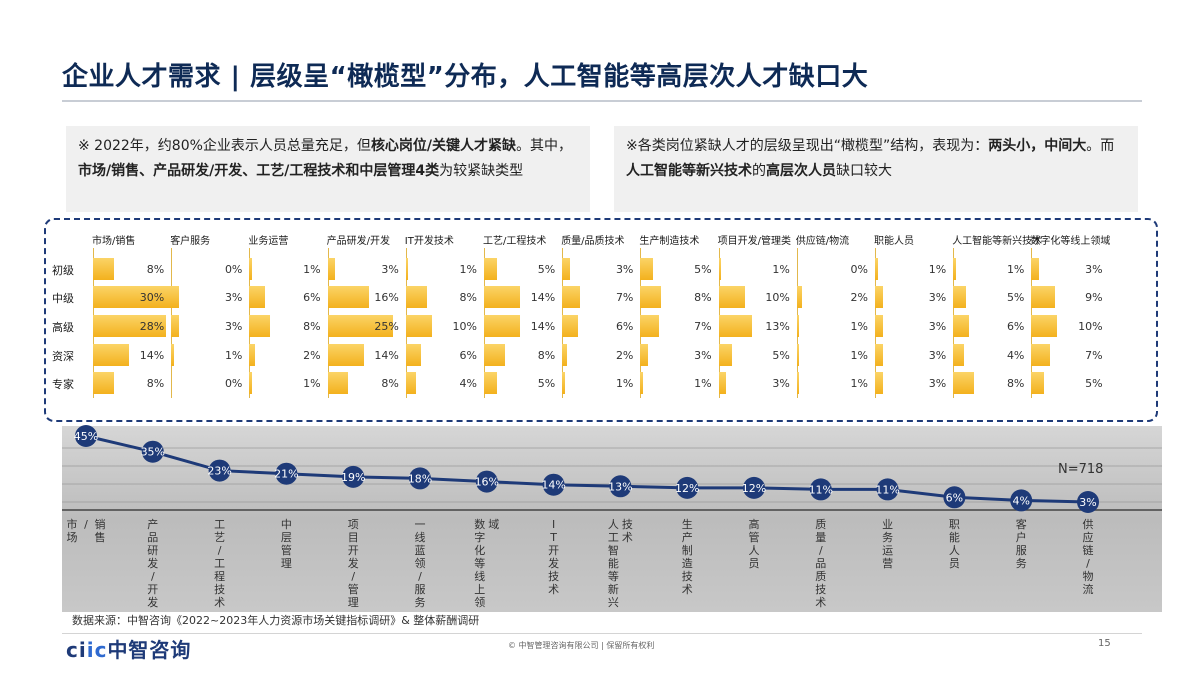 This screenshot has width=1200, height=675. What do you see at coordinates (887, 544) in the screenshot?
I see `x-tick-label: 业务运营` at bounding box center [887, 544].